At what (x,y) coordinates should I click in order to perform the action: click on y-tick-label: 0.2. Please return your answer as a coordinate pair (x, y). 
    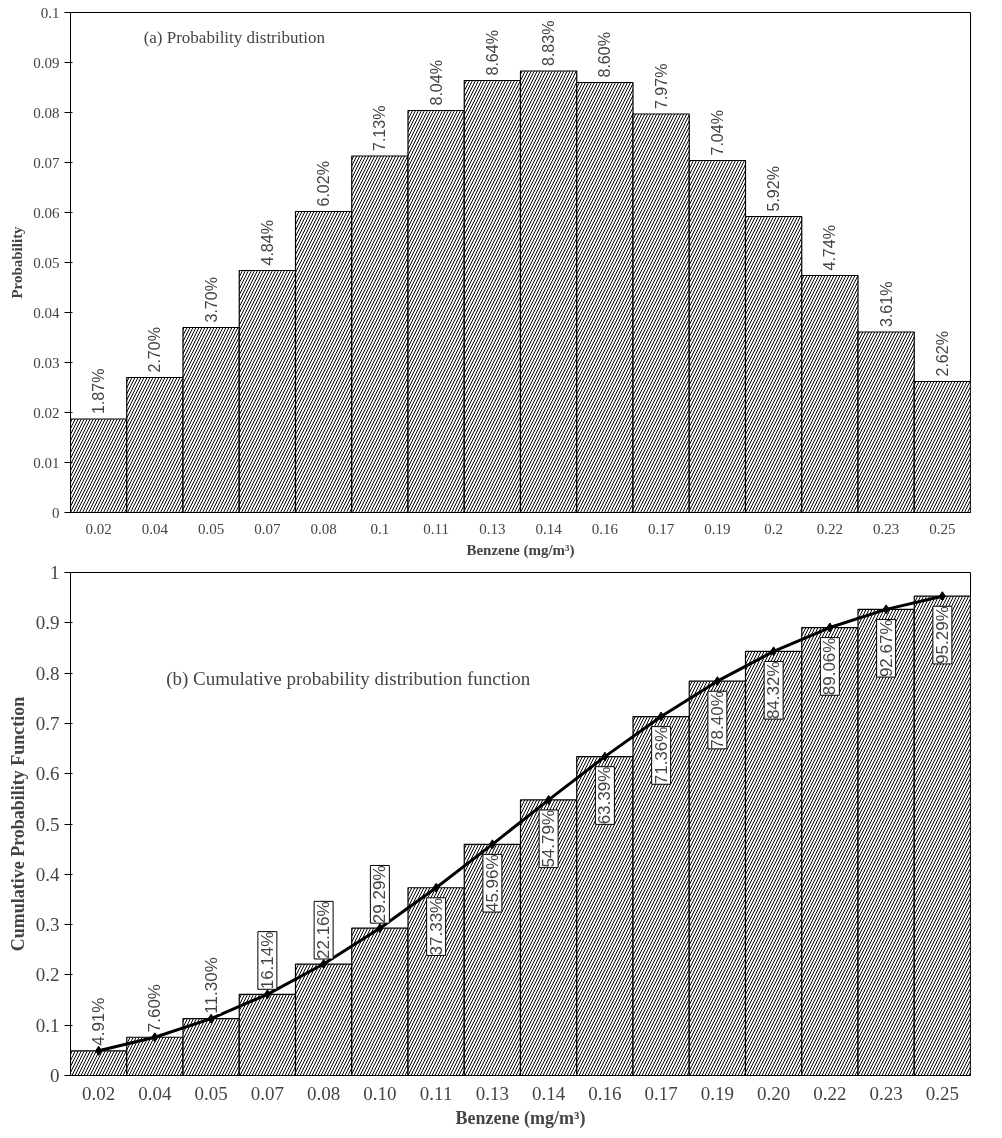
    Looking at the image, I should click on (47, 975).